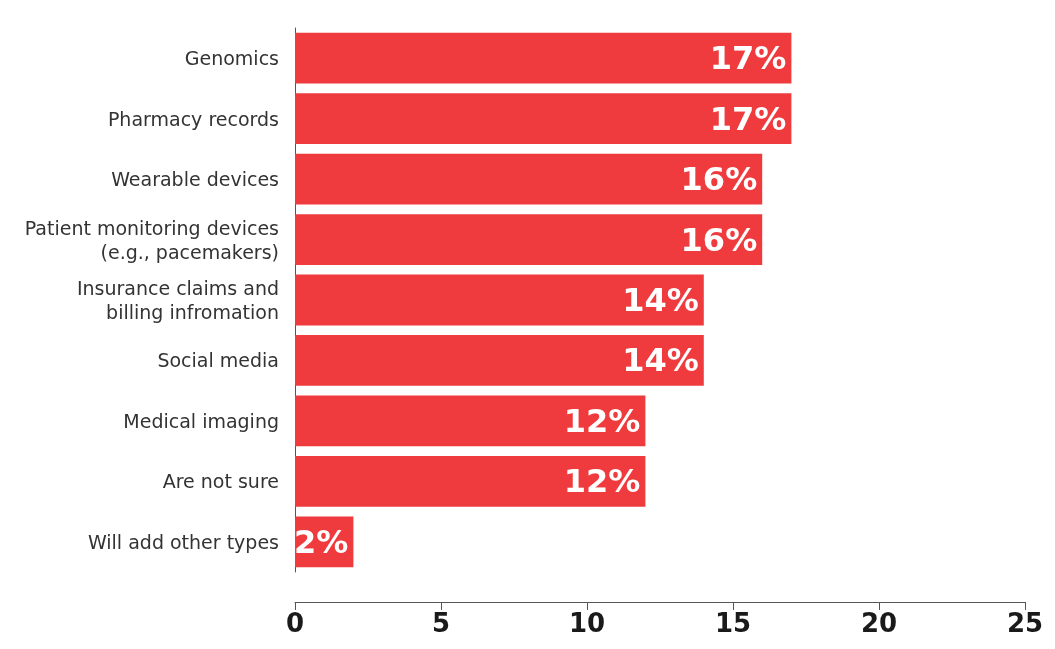 The height and width of the screenshot is (649, 1055). Describe the element at coordinates (220, 481) in the screenshot. I see `y-tick-label: Are not sure` at that location.